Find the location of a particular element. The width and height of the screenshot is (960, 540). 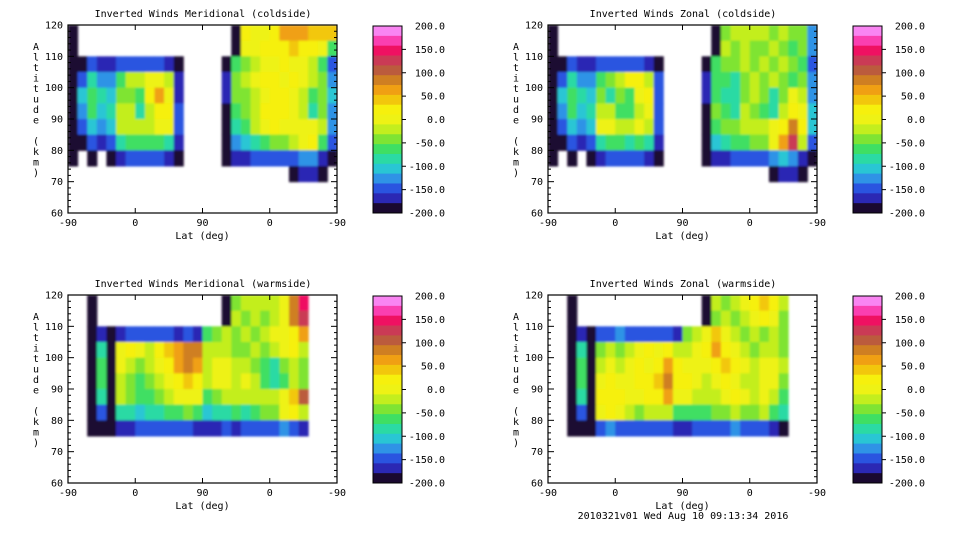

panel-title: Inverted Winds Zonal (coldside) is located at coordinates (683, 14).